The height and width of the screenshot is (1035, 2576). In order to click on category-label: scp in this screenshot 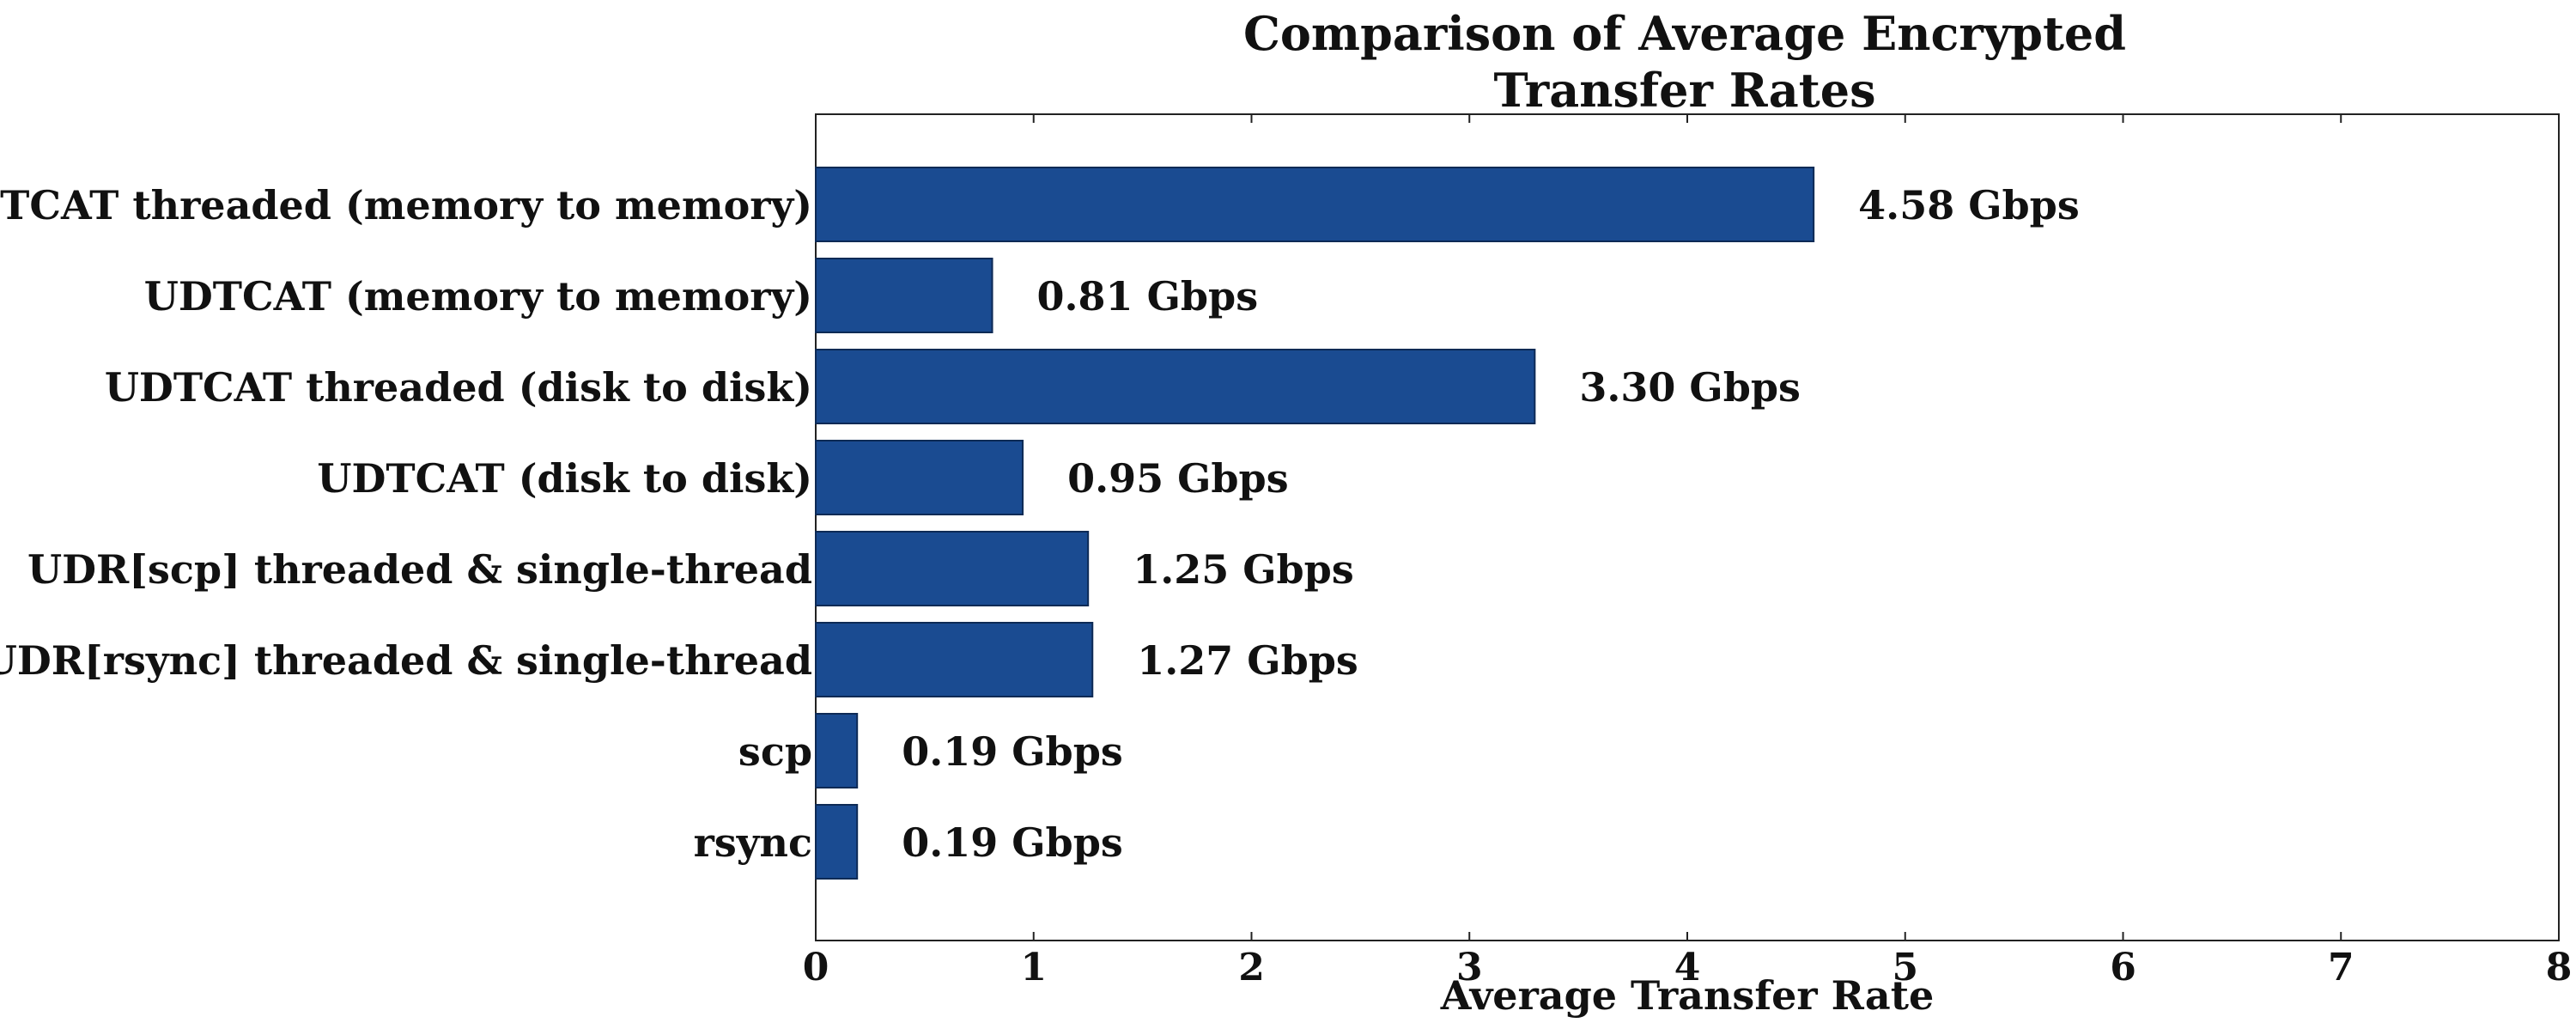, I will do `click(775, 751)`.